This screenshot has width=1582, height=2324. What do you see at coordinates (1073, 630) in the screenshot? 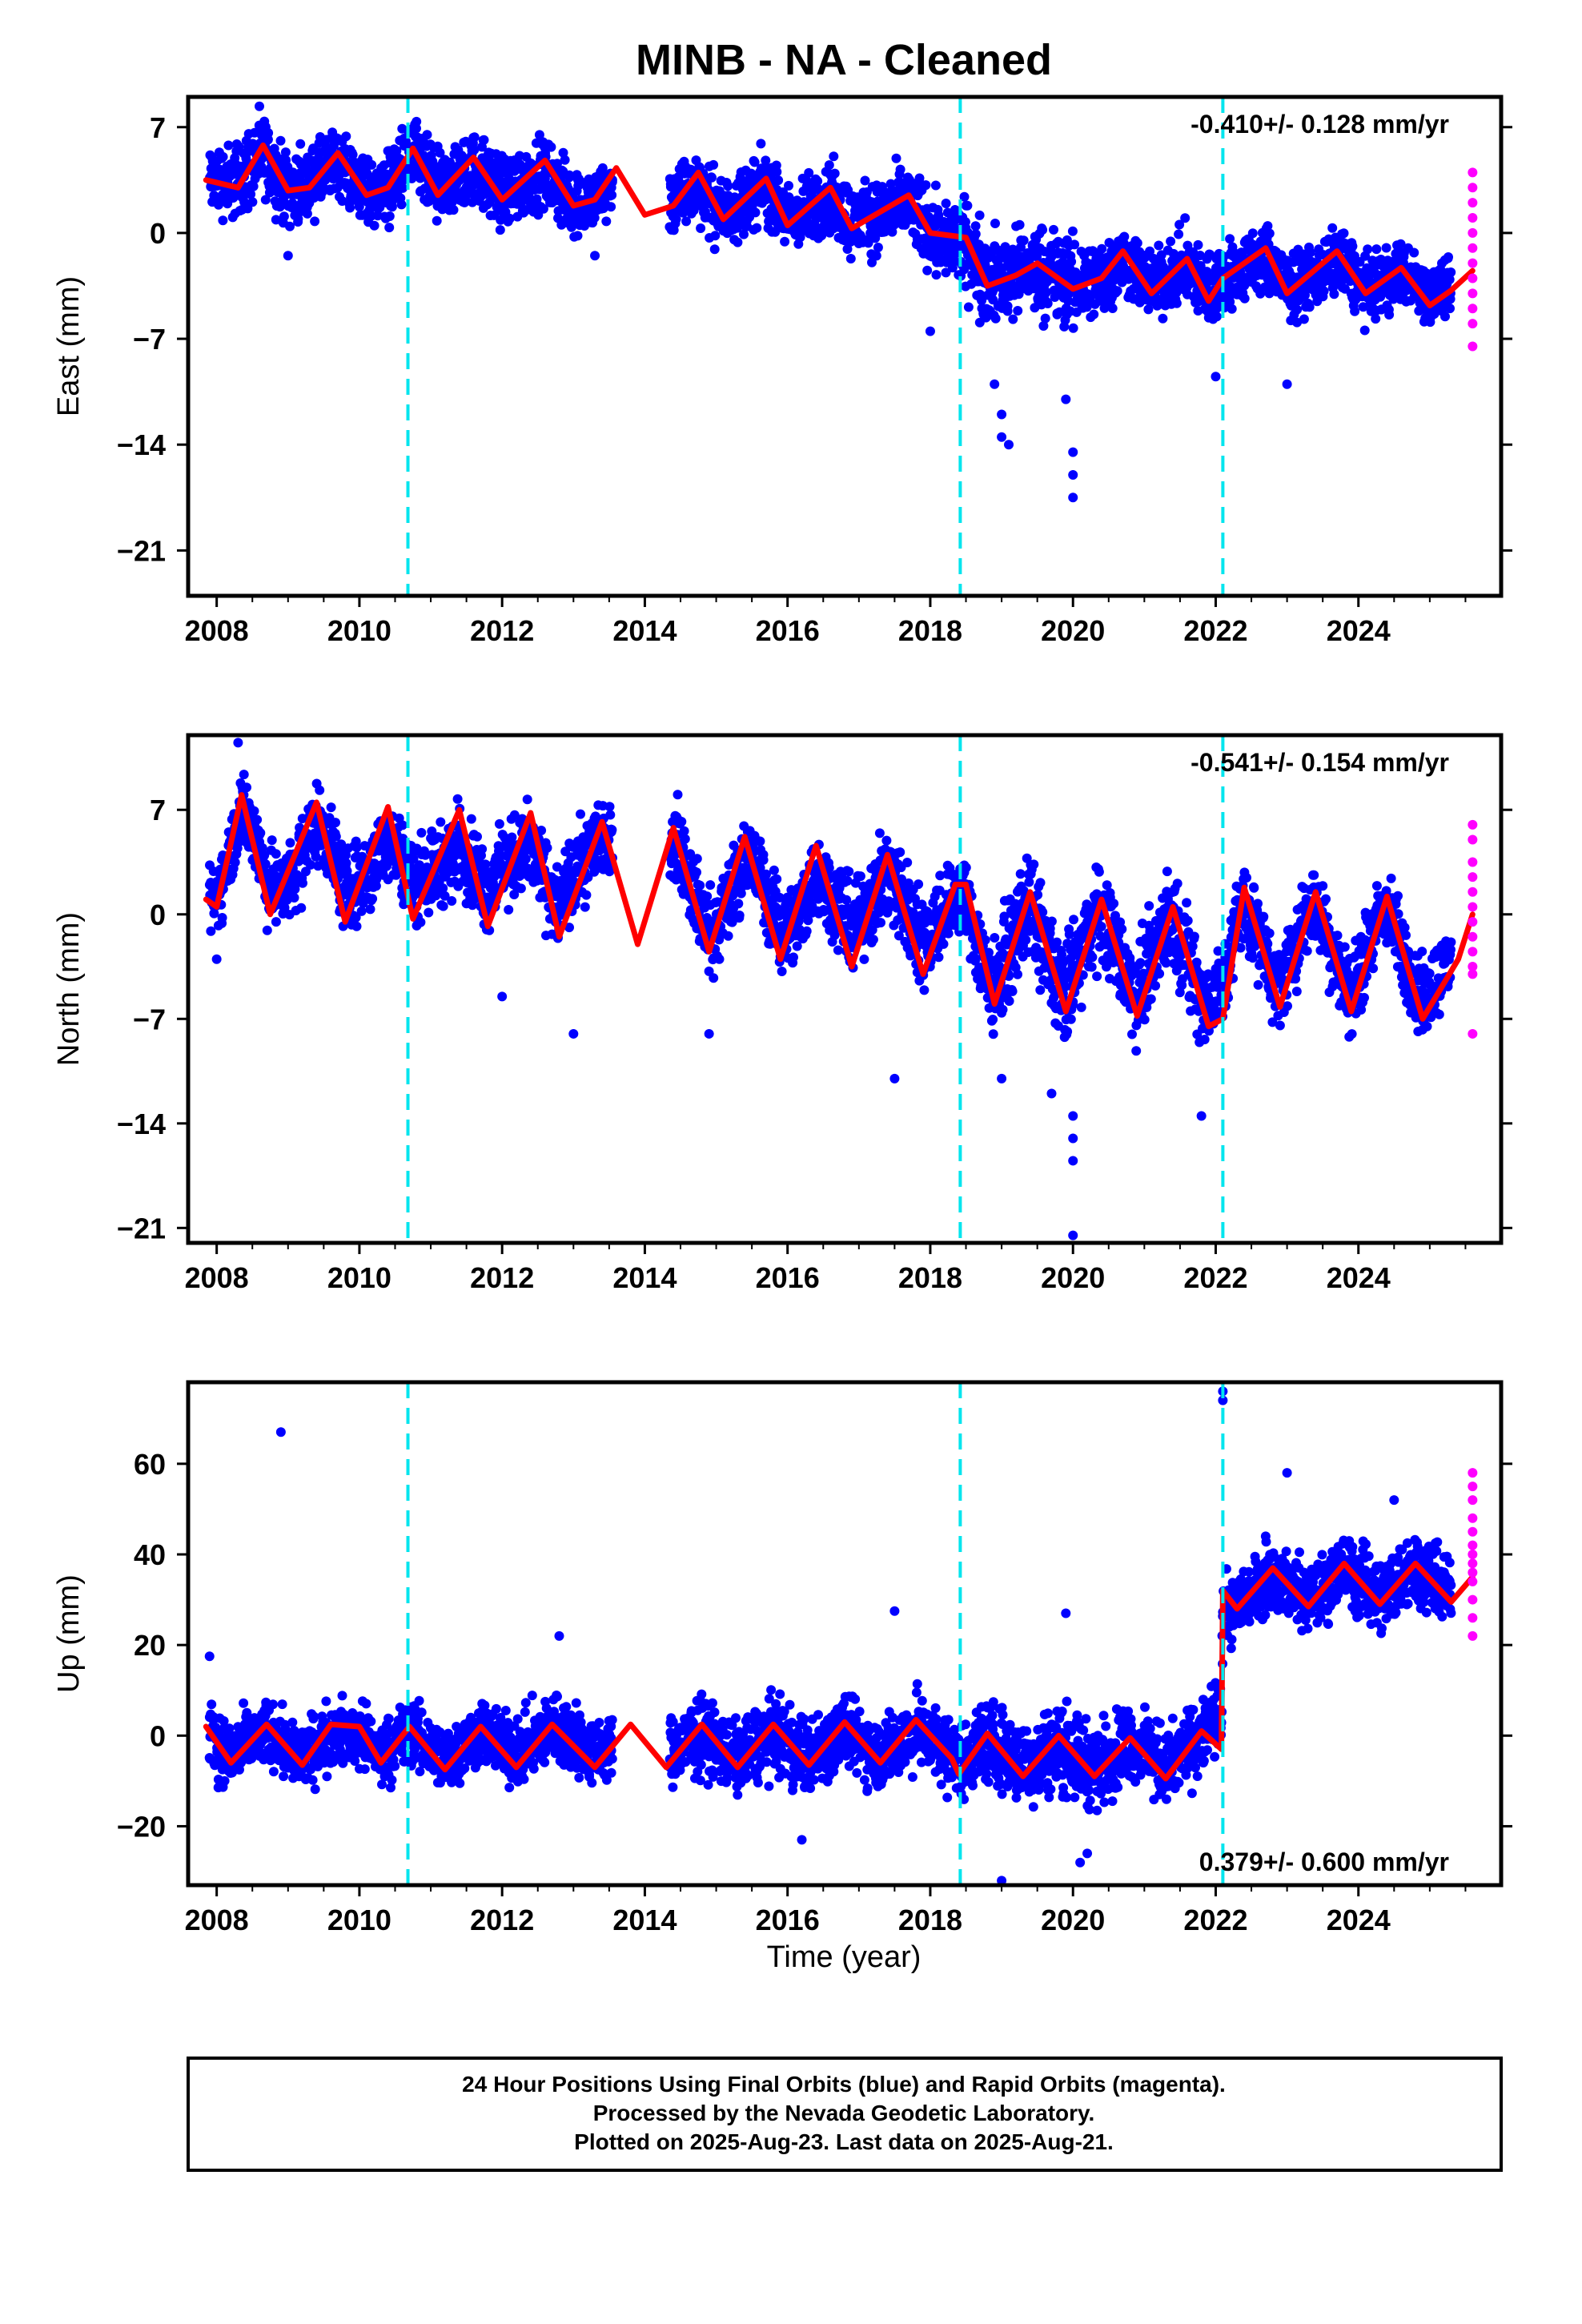
I see `x-tick-label: 2020` at bounding box center [1073, 630].